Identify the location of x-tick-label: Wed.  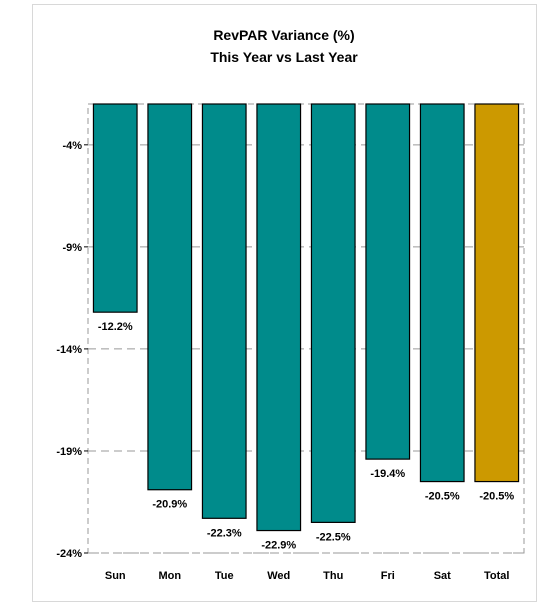
(278, 576).